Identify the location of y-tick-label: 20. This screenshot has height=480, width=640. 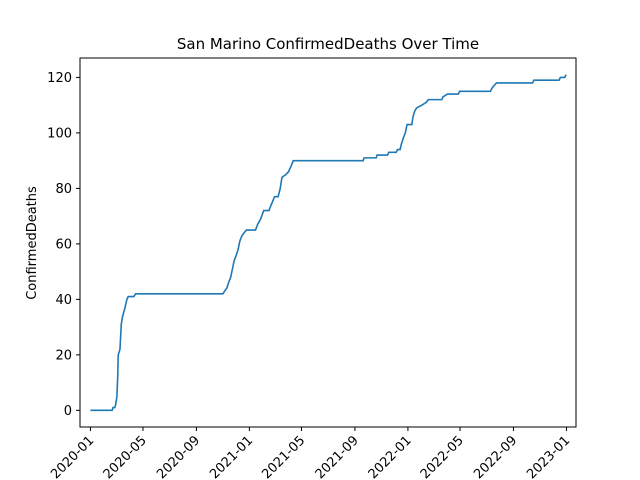
(63, 355).